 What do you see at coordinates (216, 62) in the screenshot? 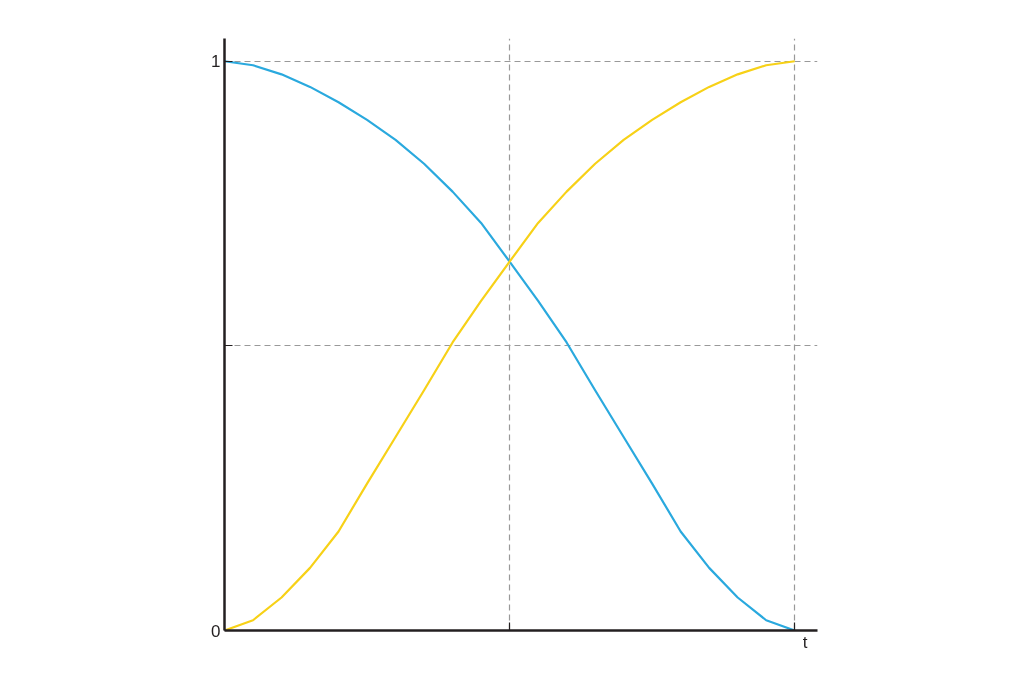
I see `y-tick-label: 1` at bounding box center [216, 62].